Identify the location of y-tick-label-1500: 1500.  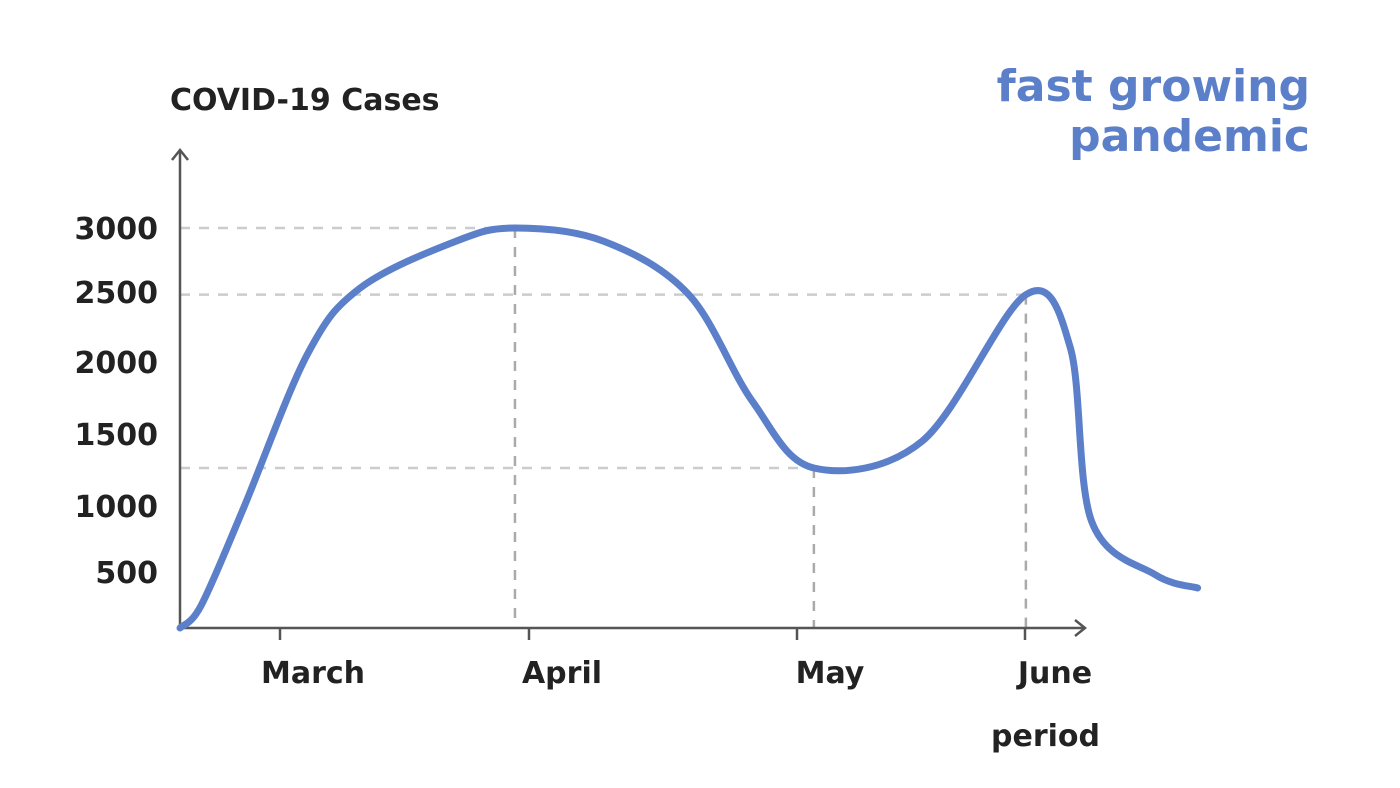
(117, 435).